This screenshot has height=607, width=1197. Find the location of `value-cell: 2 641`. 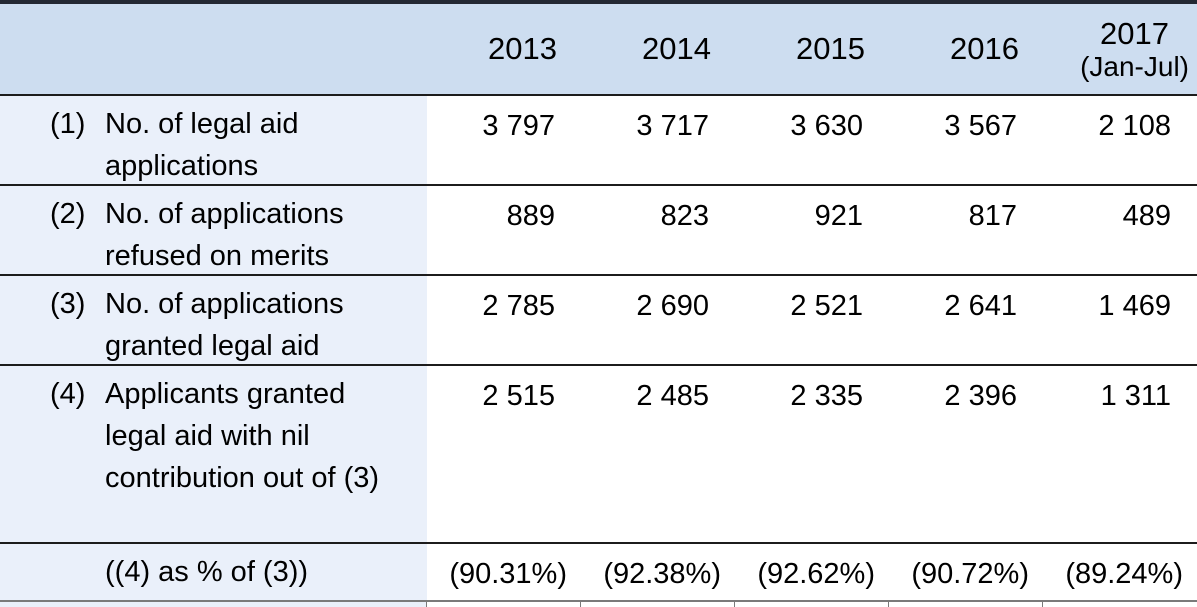

value-cell: 2 641 is located at coordinates (966, 320).